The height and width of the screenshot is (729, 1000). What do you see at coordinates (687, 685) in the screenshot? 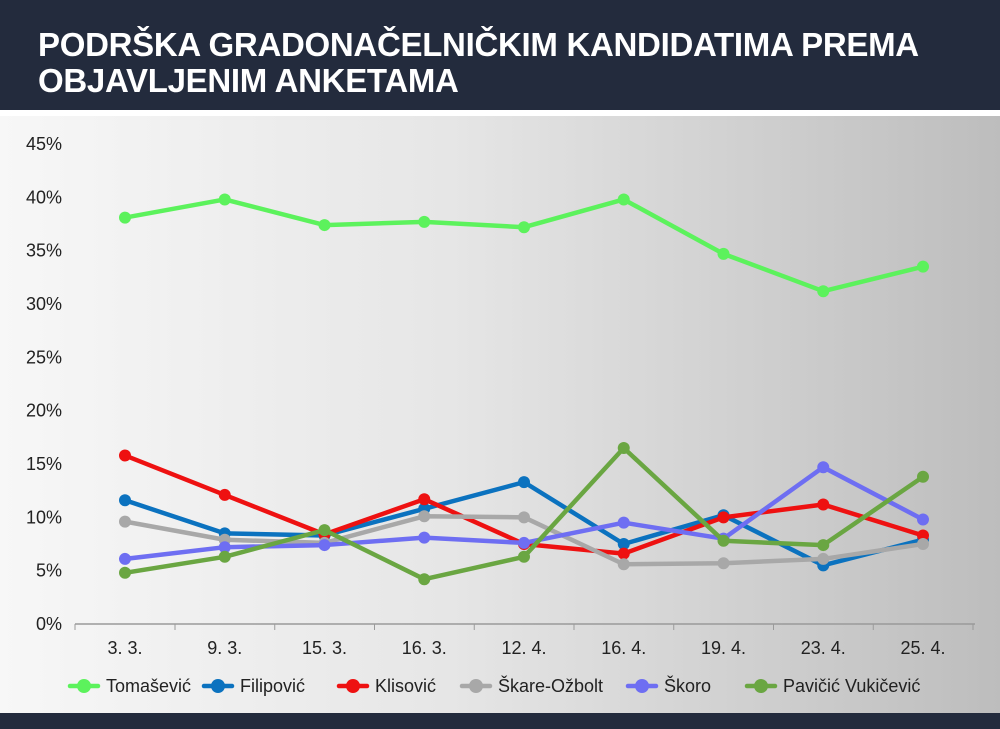
I see `legend-label: Škoro` at bounding box center [687, 685].